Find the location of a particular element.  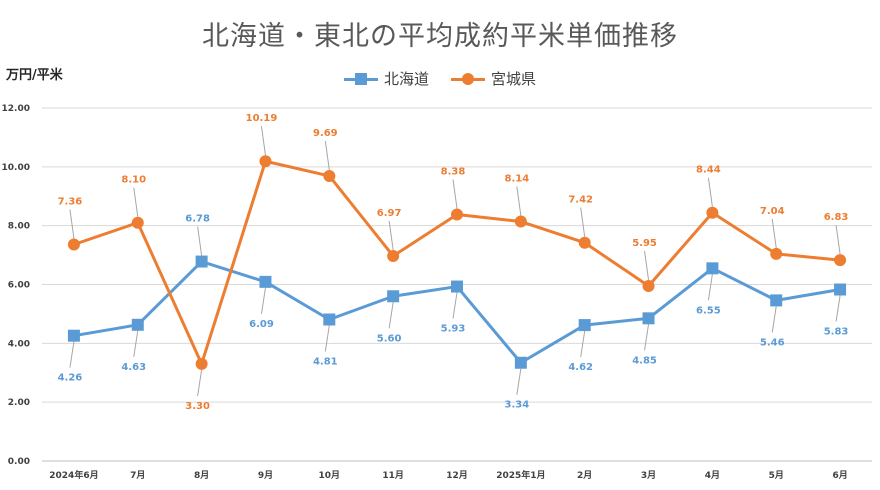

data-label: 8.10 is located at coordinates (133, 180).